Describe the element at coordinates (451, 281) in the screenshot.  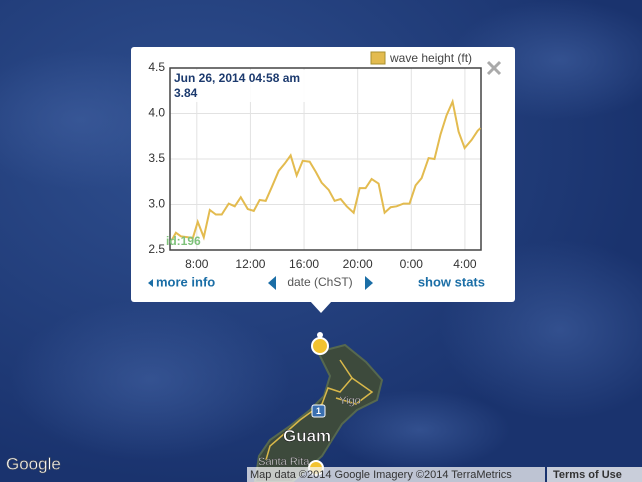
I see `show-stats-link: show stats` at that location.